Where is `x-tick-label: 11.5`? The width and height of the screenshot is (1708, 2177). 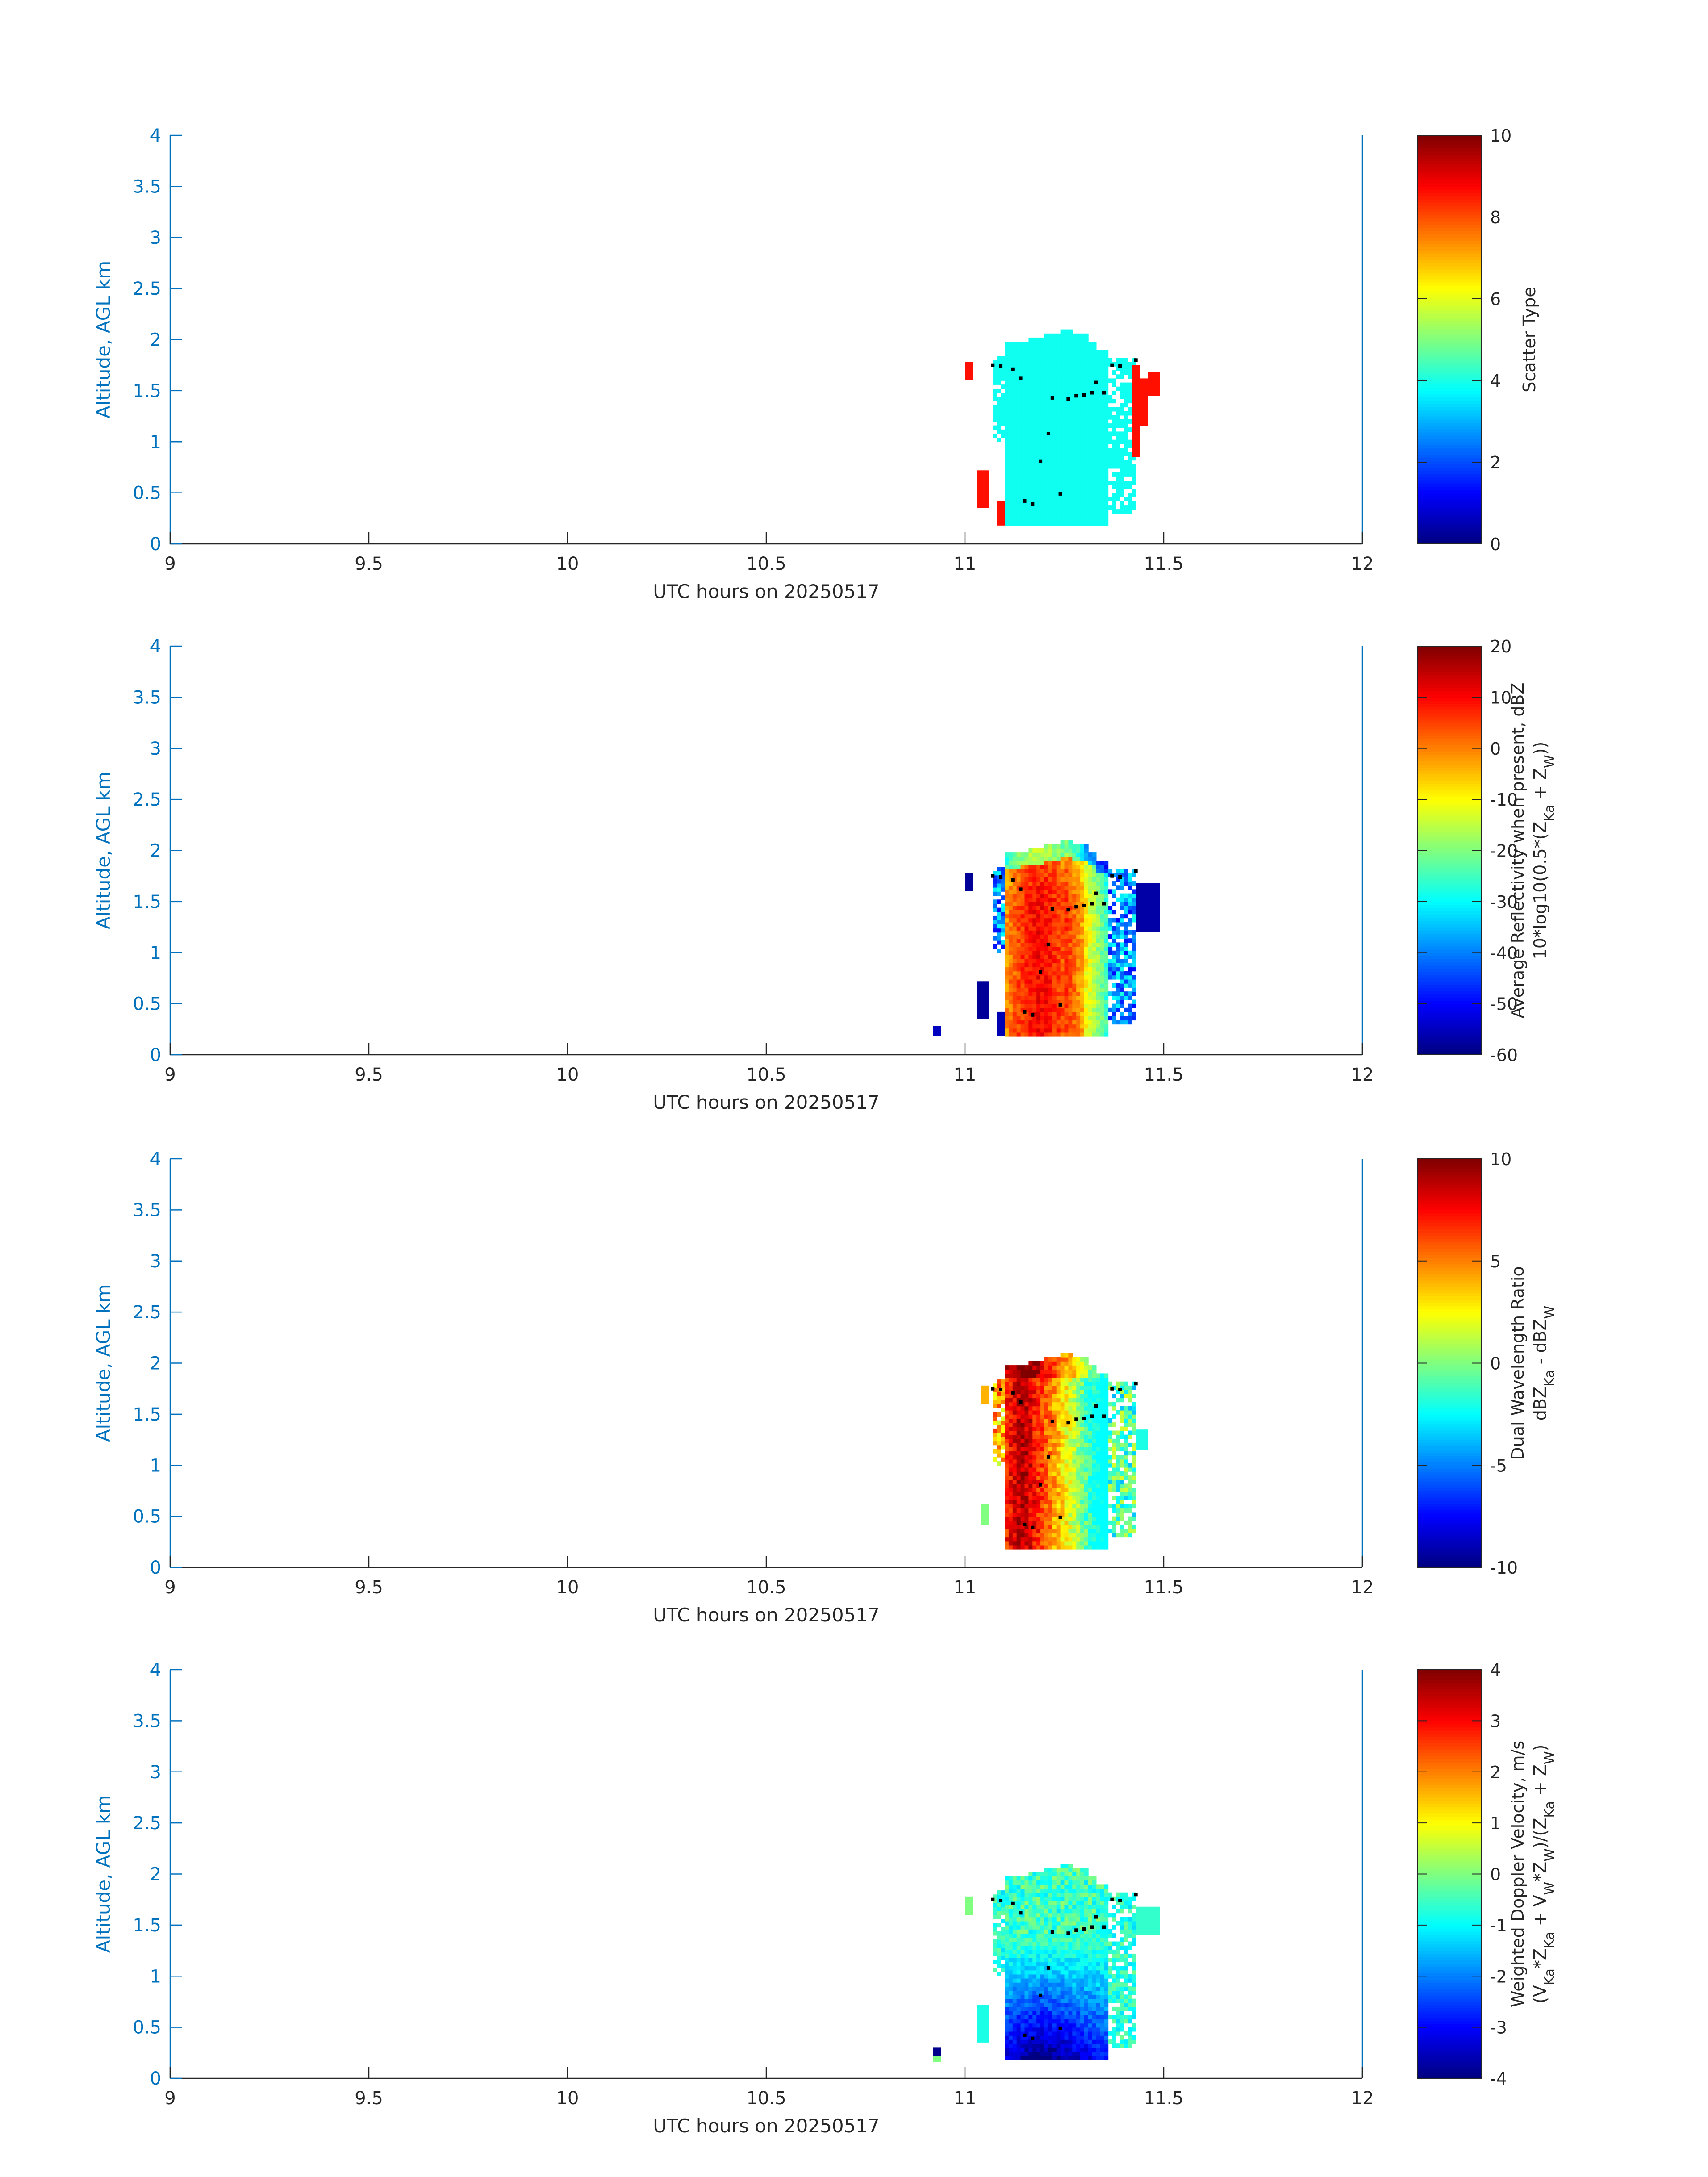 x-tick-label: 11.5 is located at coordinates (1163, 1587).